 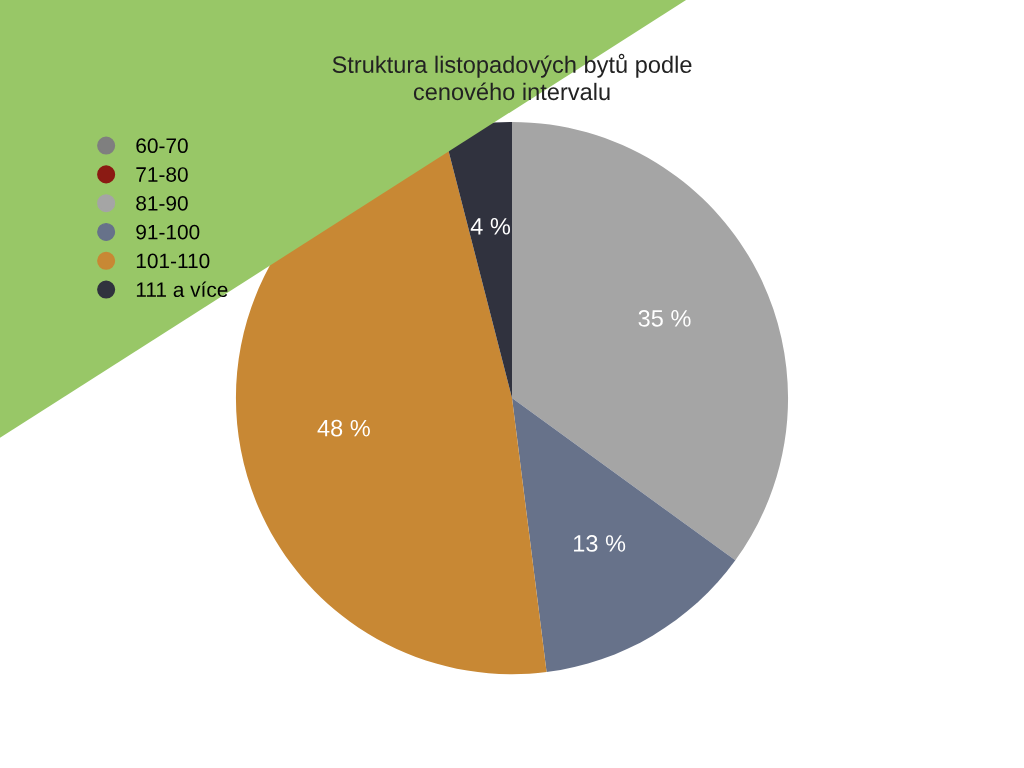 I want to click on data-label: 48 %, so click(x=343, y=428).